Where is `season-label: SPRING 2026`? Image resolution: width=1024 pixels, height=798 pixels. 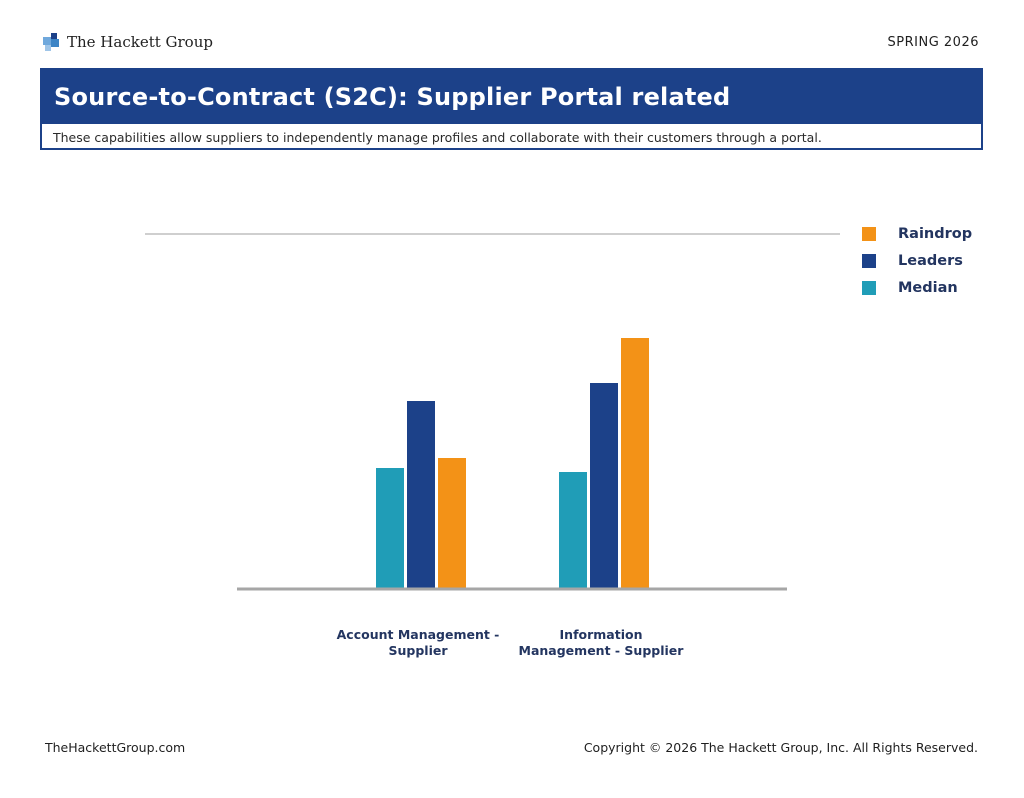 season-label: SPRING 2026 is located at coordinates (933, 42).